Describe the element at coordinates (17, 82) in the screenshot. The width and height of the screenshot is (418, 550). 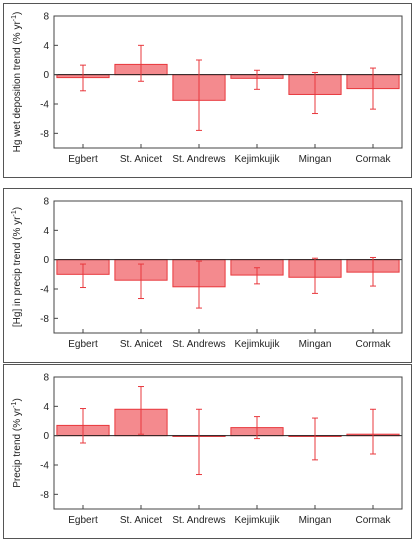
I see `y-axis-label: Hg wet deposition trend (% yr-1)` at that location.